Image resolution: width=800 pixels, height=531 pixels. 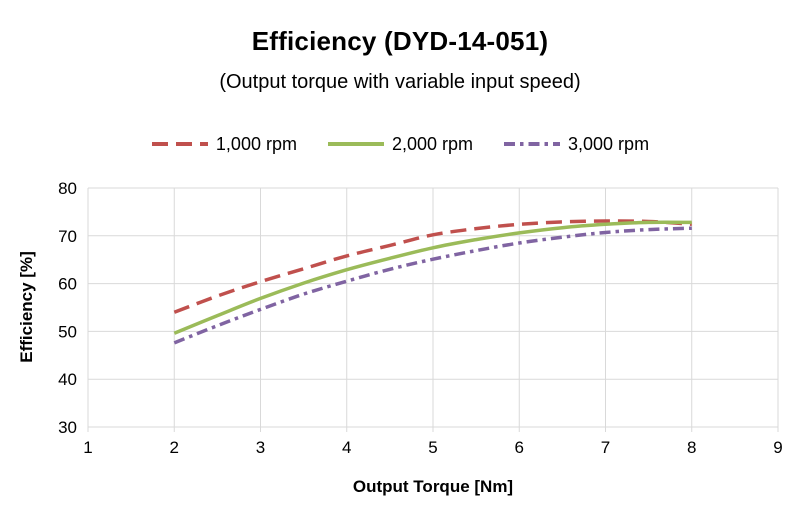 I want to click on legend-label: 2,000 rpm, so click(x=432, y=144).